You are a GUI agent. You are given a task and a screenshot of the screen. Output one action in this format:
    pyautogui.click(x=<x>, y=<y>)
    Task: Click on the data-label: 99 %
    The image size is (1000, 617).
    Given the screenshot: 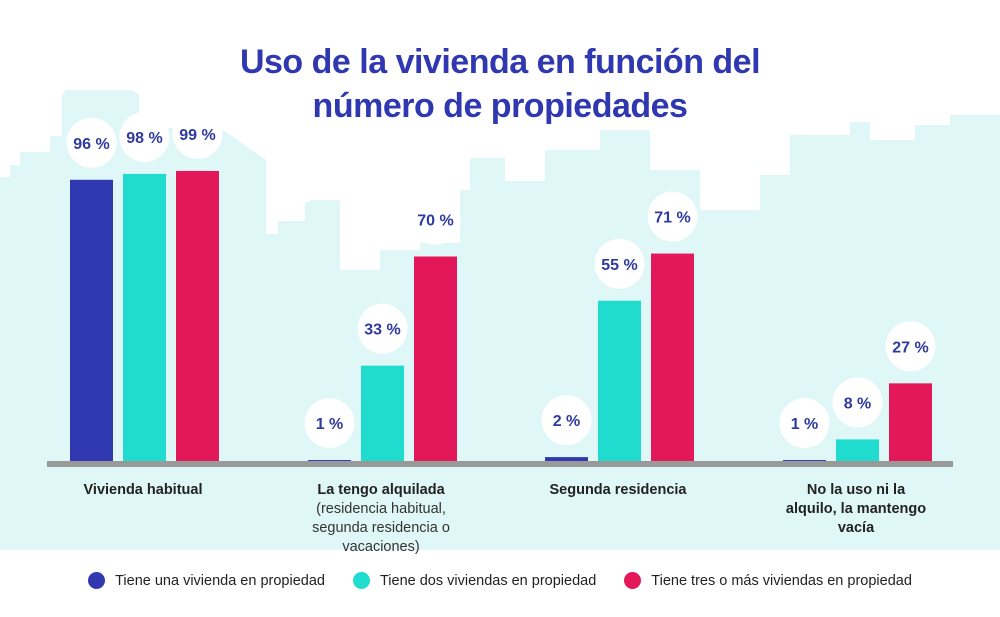 What is the action you would take?
    pyautogui.click(x=197, y=135)
    